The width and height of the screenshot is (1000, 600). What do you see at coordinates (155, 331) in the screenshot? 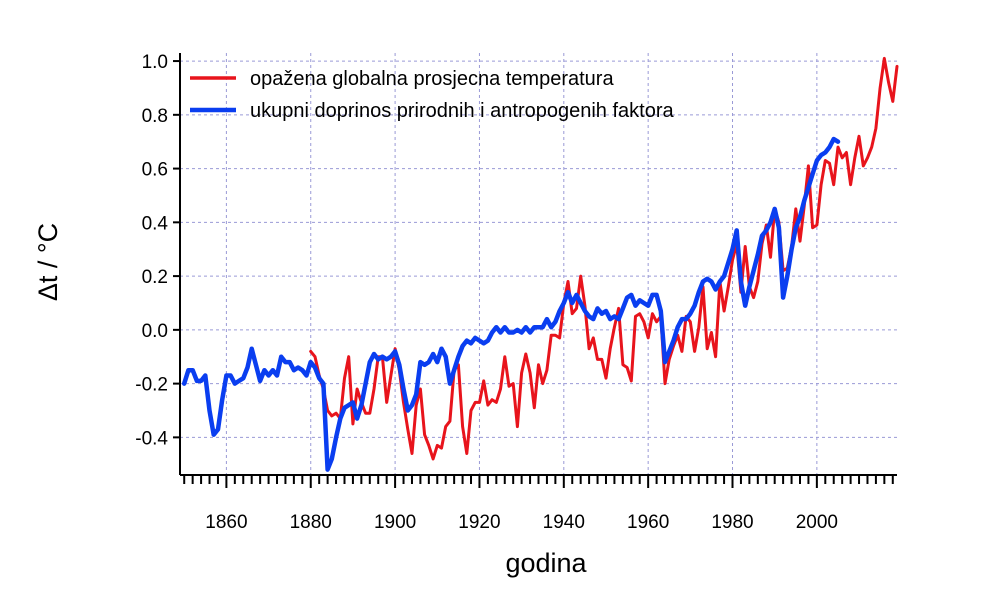
I see `y-tick-label: 0.0` at bounding box center [155, 331].